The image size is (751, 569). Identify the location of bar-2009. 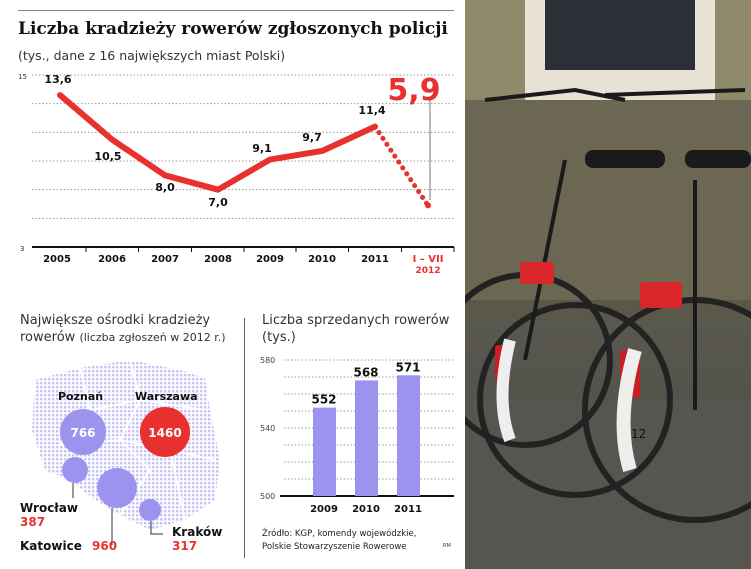
(324, 451).